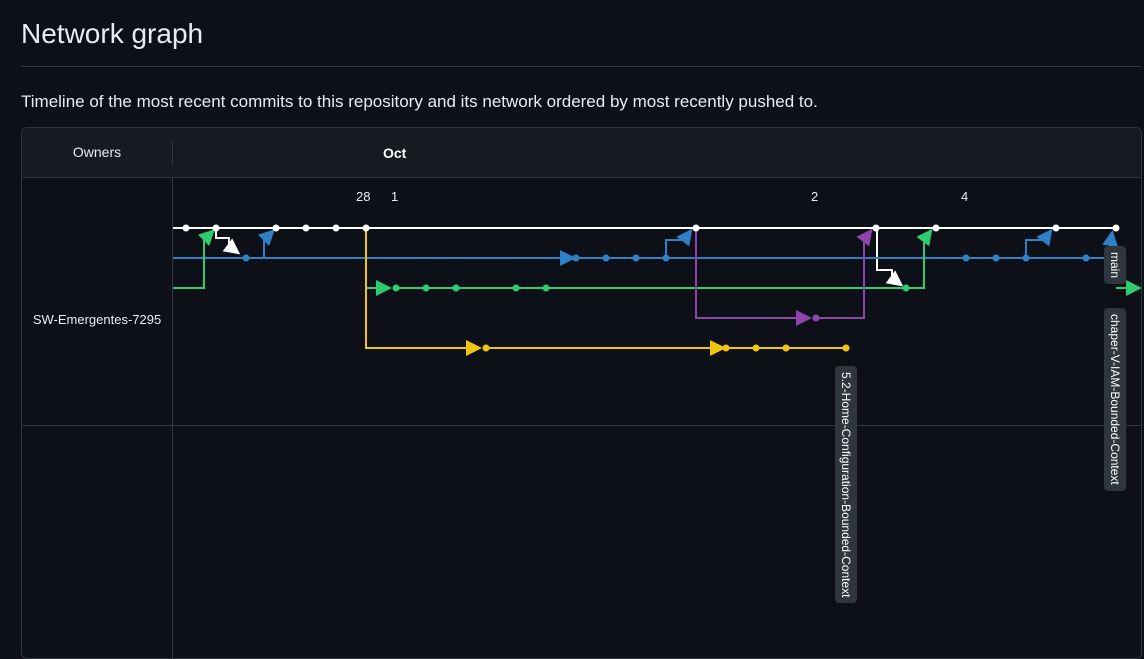 The height and width of the screenshot is (659, 1144). Describe the element at coordinates (581, 153) in the screenshot. I see `graph-header: Owners Oct` at that location.